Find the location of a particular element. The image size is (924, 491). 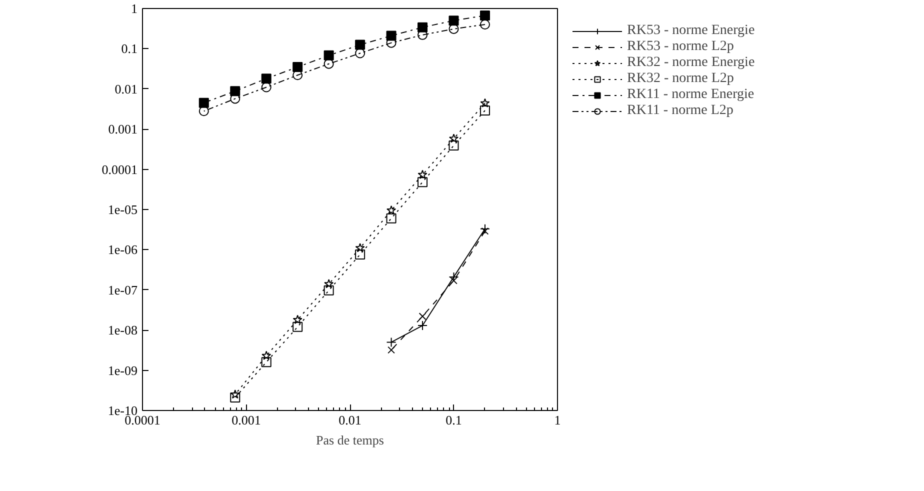

legend-label: RK11 - norme Energie is located at coordinates (690, 95).